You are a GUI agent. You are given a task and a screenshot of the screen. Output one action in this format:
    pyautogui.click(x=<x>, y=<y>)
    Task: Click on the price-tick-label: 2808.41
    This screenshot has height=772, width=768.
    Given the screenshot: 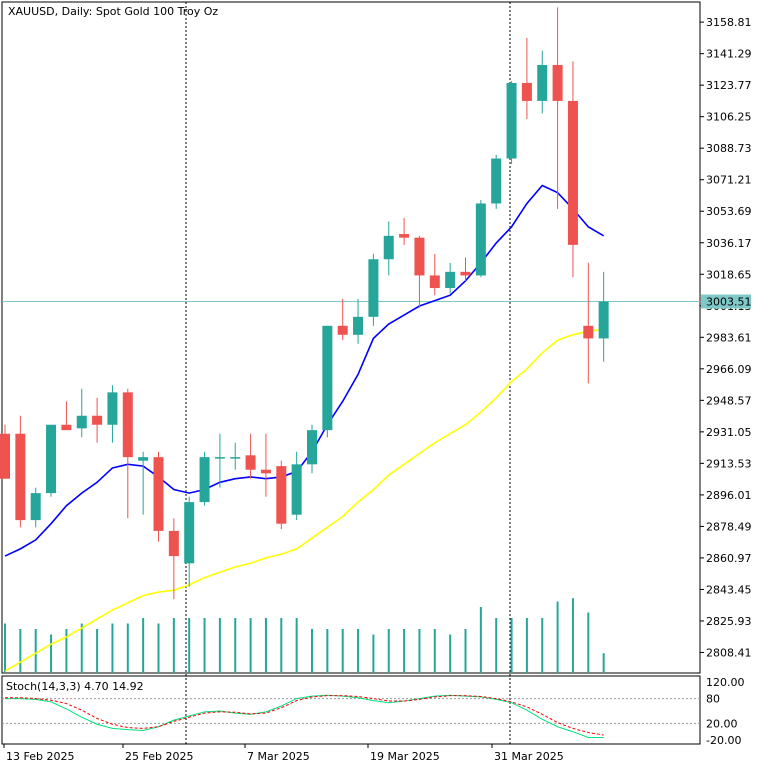 What is the action you would take?
    pyautogui.click(x=729, y=652)
    